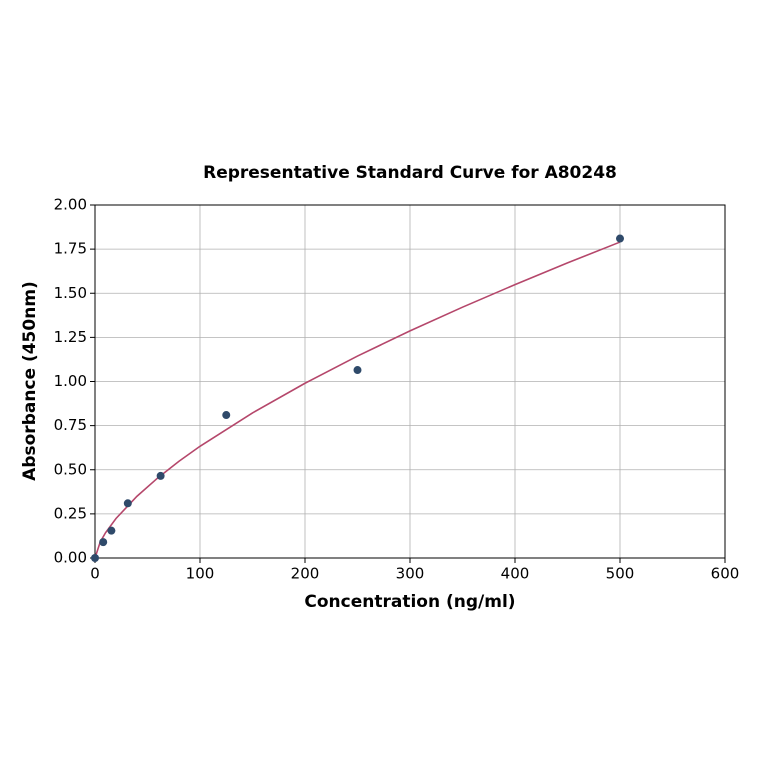 This screenshot has height=764, width=764. I want to click on y-tick-label: 0.25, so click(70, 513).